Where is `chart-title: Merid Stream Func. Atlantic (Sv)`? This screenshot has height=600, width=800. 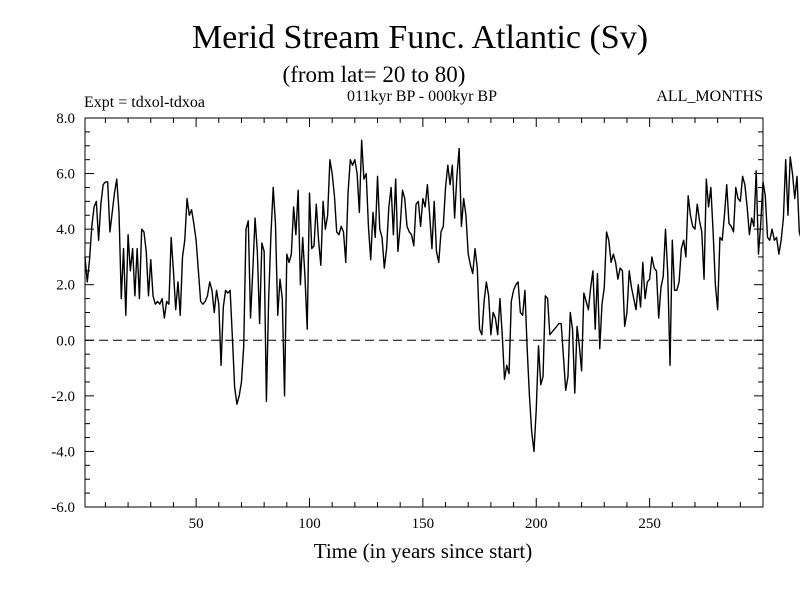
chart-title: Merid Stream Func. Atlantic (Sv) is located at coordinates (420, 37).